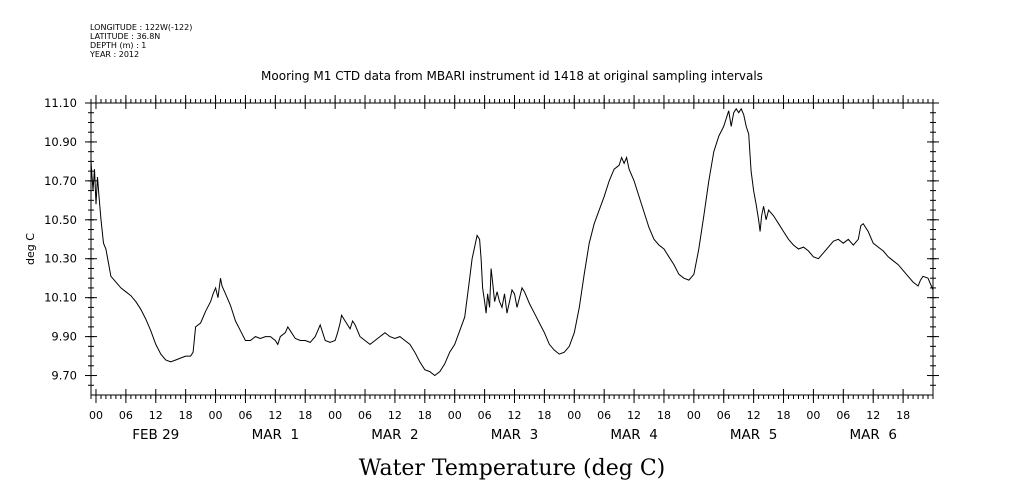 This screenshot has height=504, width=1009. What do you see at coordinates (60, 103) in the screenshot?
I see `y-tick-label: 11.10` at bounding box center [60, 103].